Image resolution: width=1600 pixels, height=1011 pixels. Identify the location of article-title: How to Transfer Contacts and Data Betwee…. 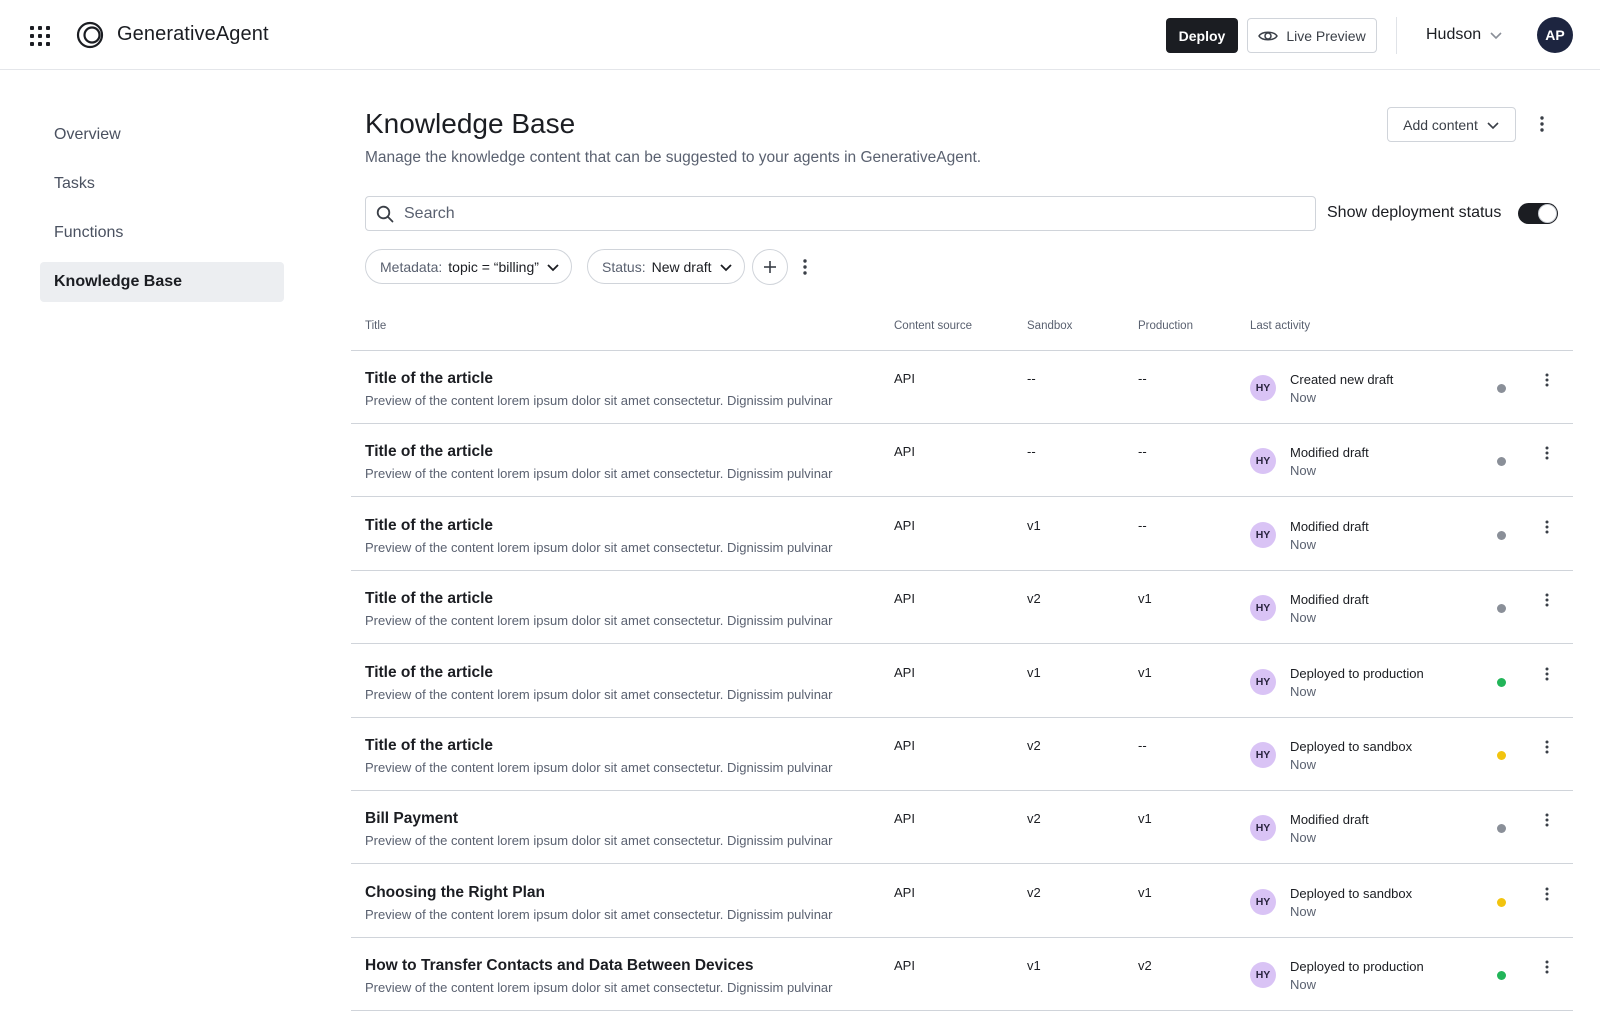
(559, 966).